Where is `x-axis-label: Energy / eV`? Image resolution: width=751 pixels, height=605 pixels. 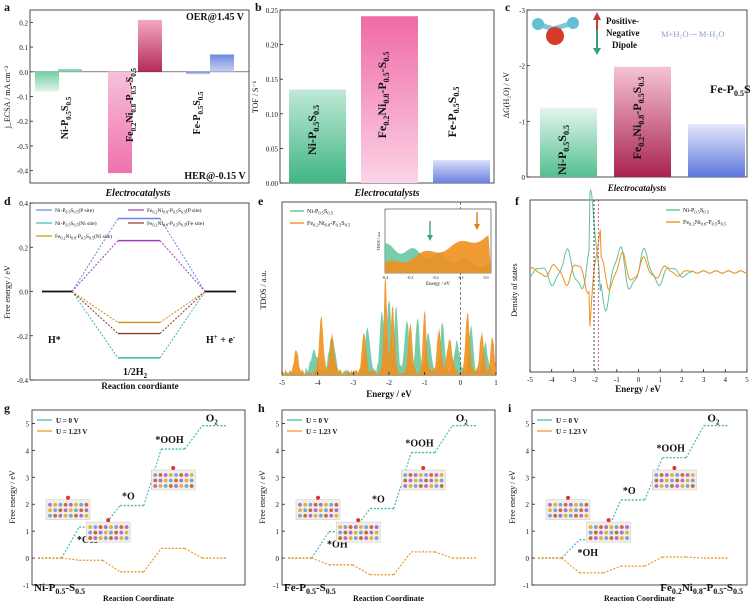 x-axis-label: Energy / eV is located at coordinates (389, 394).